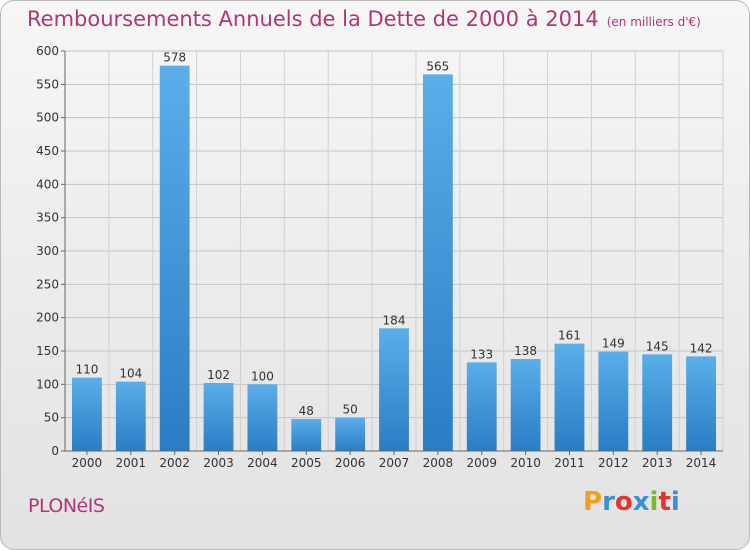 This screenshot has height=550, width=750. Describe the element at coordinates (306, 463) in the screenshot. I see `x-tick-label-2005: 2005` at that location.